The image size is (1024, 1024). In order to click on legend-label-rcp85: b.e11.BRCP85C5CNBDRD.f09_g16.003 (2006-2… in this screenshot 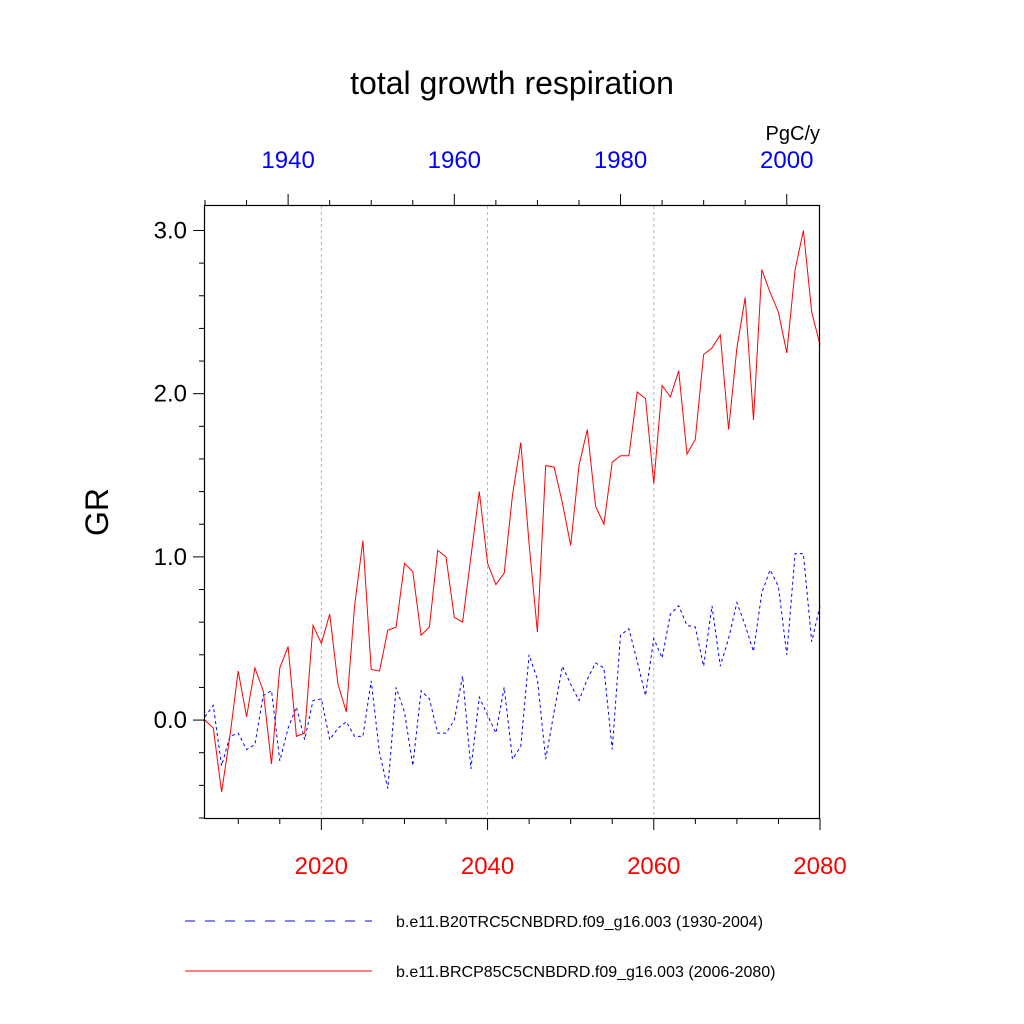, I will do `click(585, 972)`.